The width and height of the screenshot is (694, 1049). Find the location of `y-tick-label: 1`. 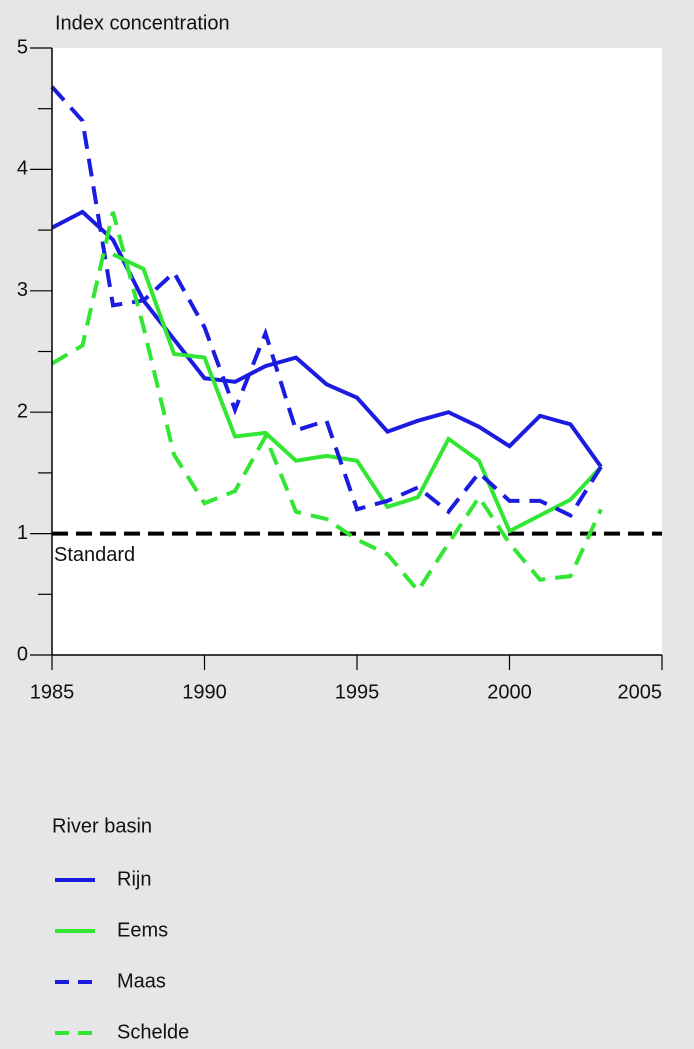

y-tick-label: 1 is located at coordinates (22, 533).